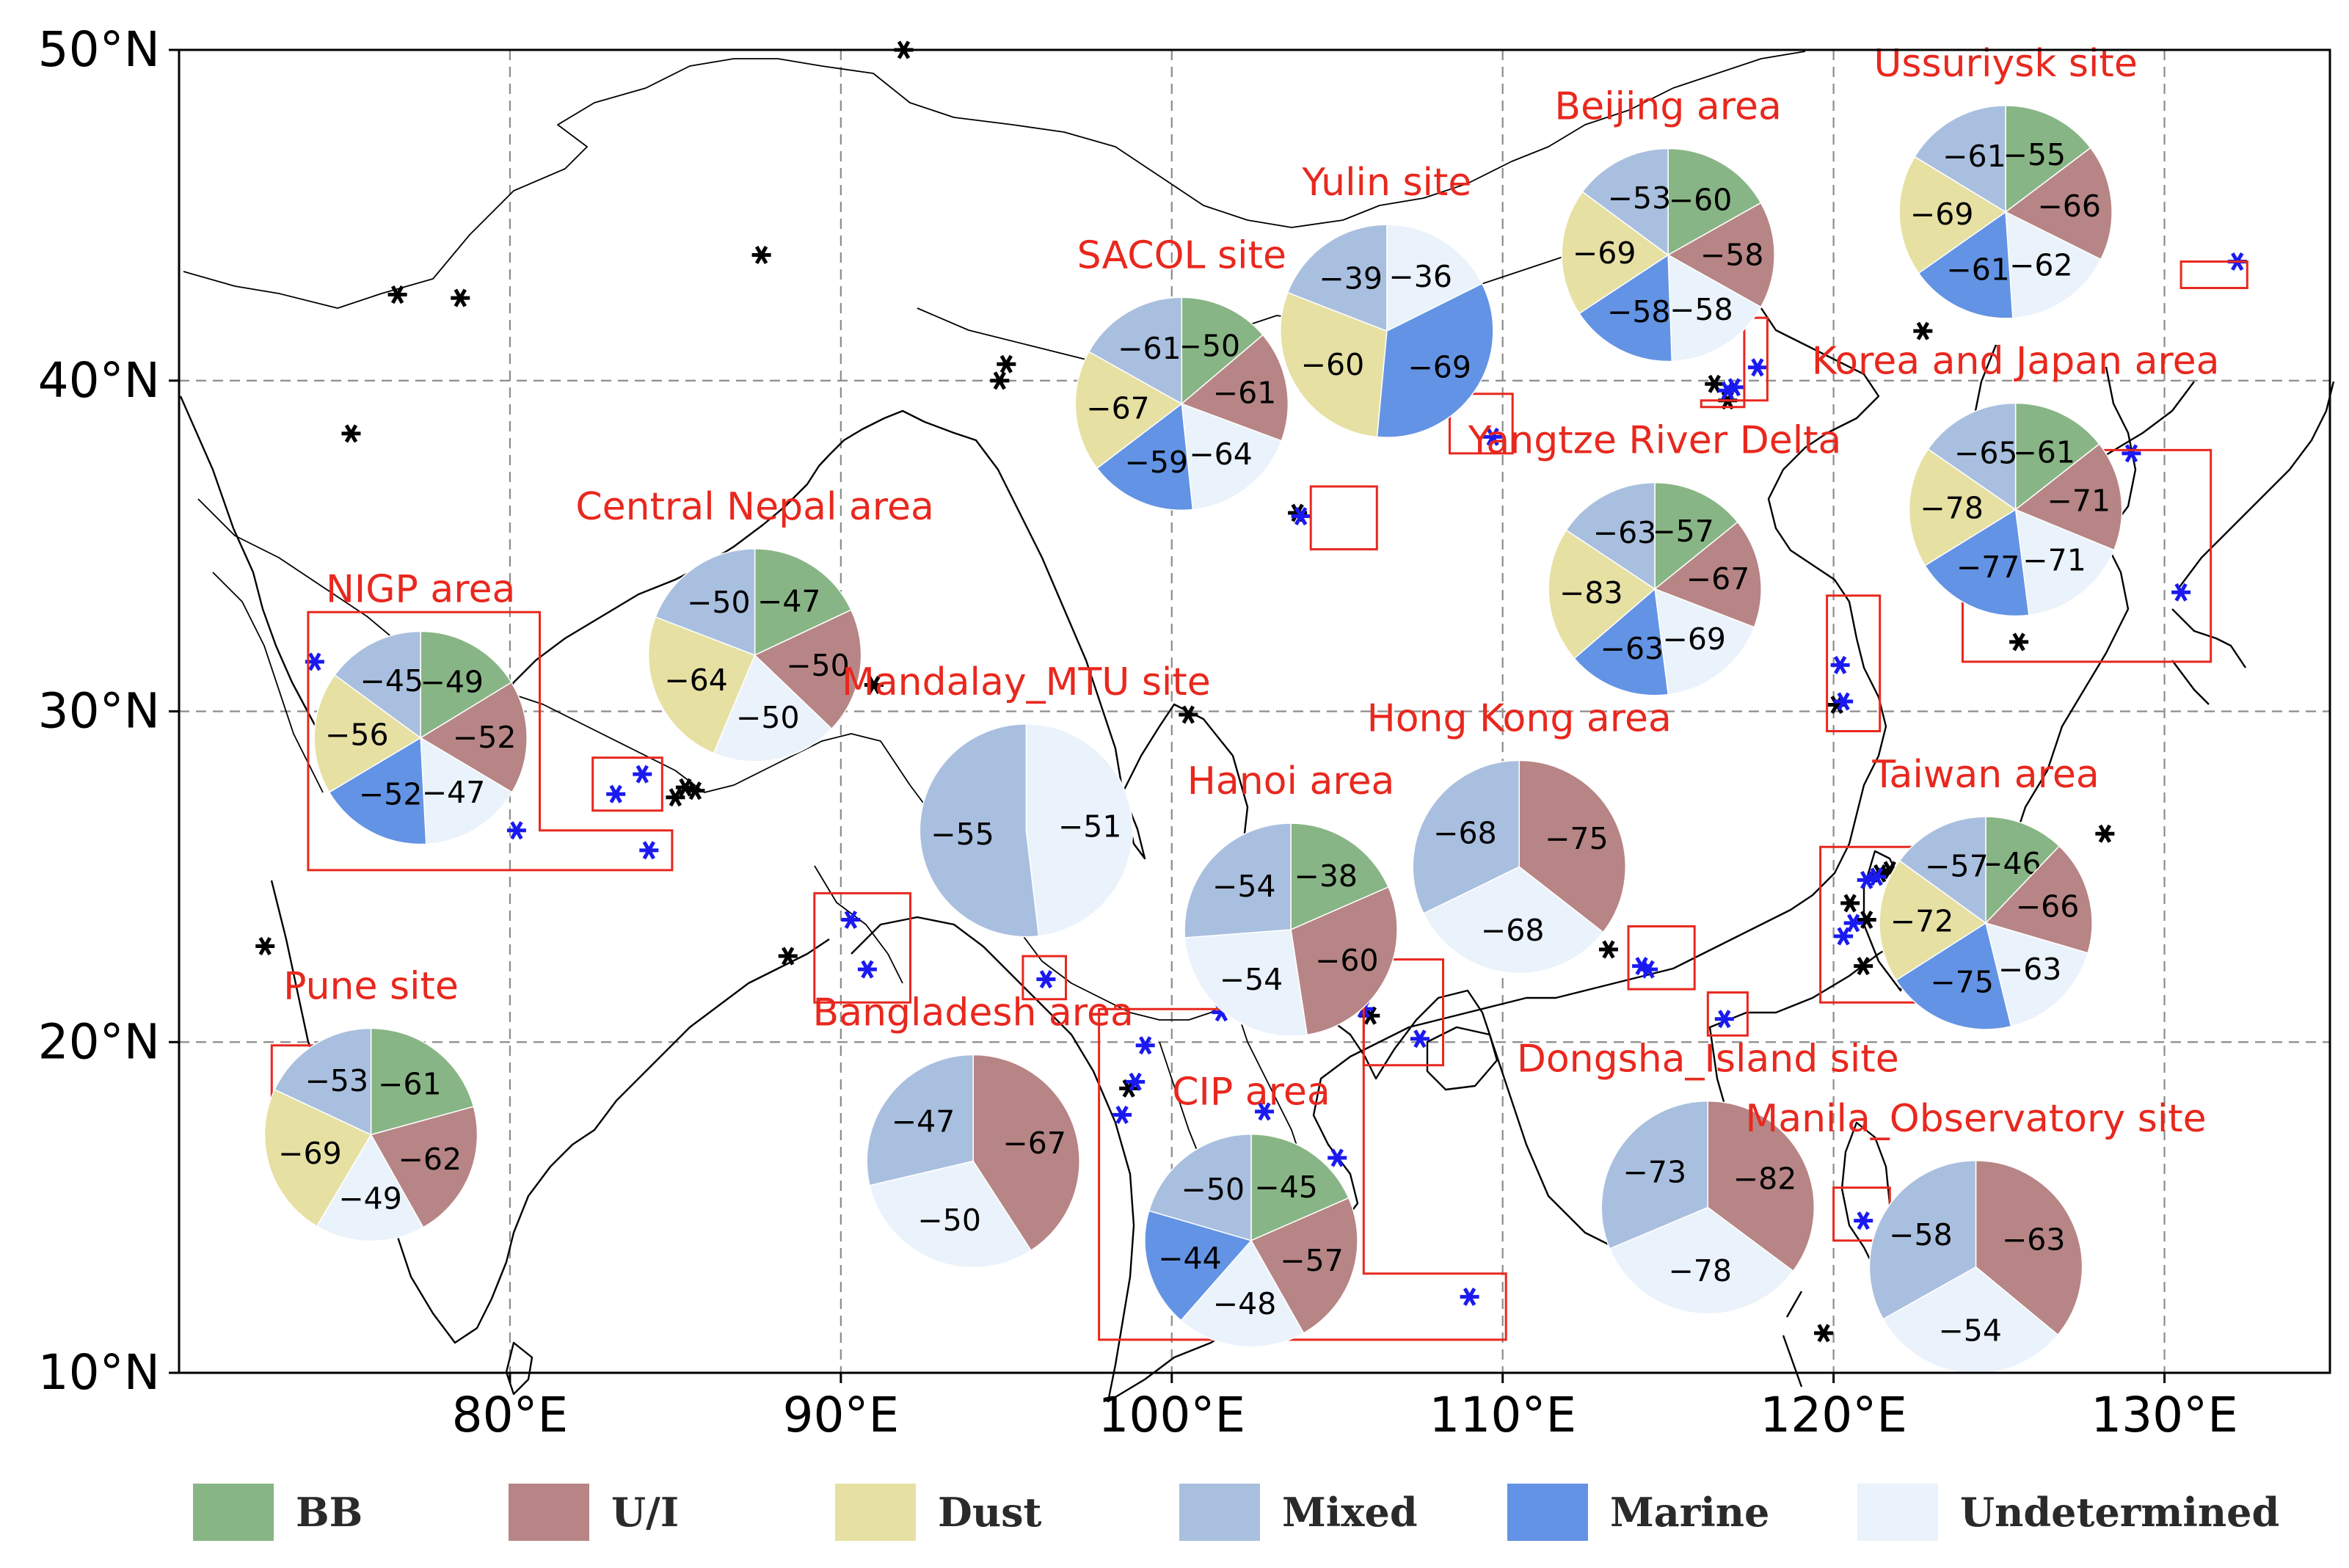 Image resolution: width=2349 pixels, height=1568 pixels. I want to click on pie-value-label: −52, so click(391, 794).